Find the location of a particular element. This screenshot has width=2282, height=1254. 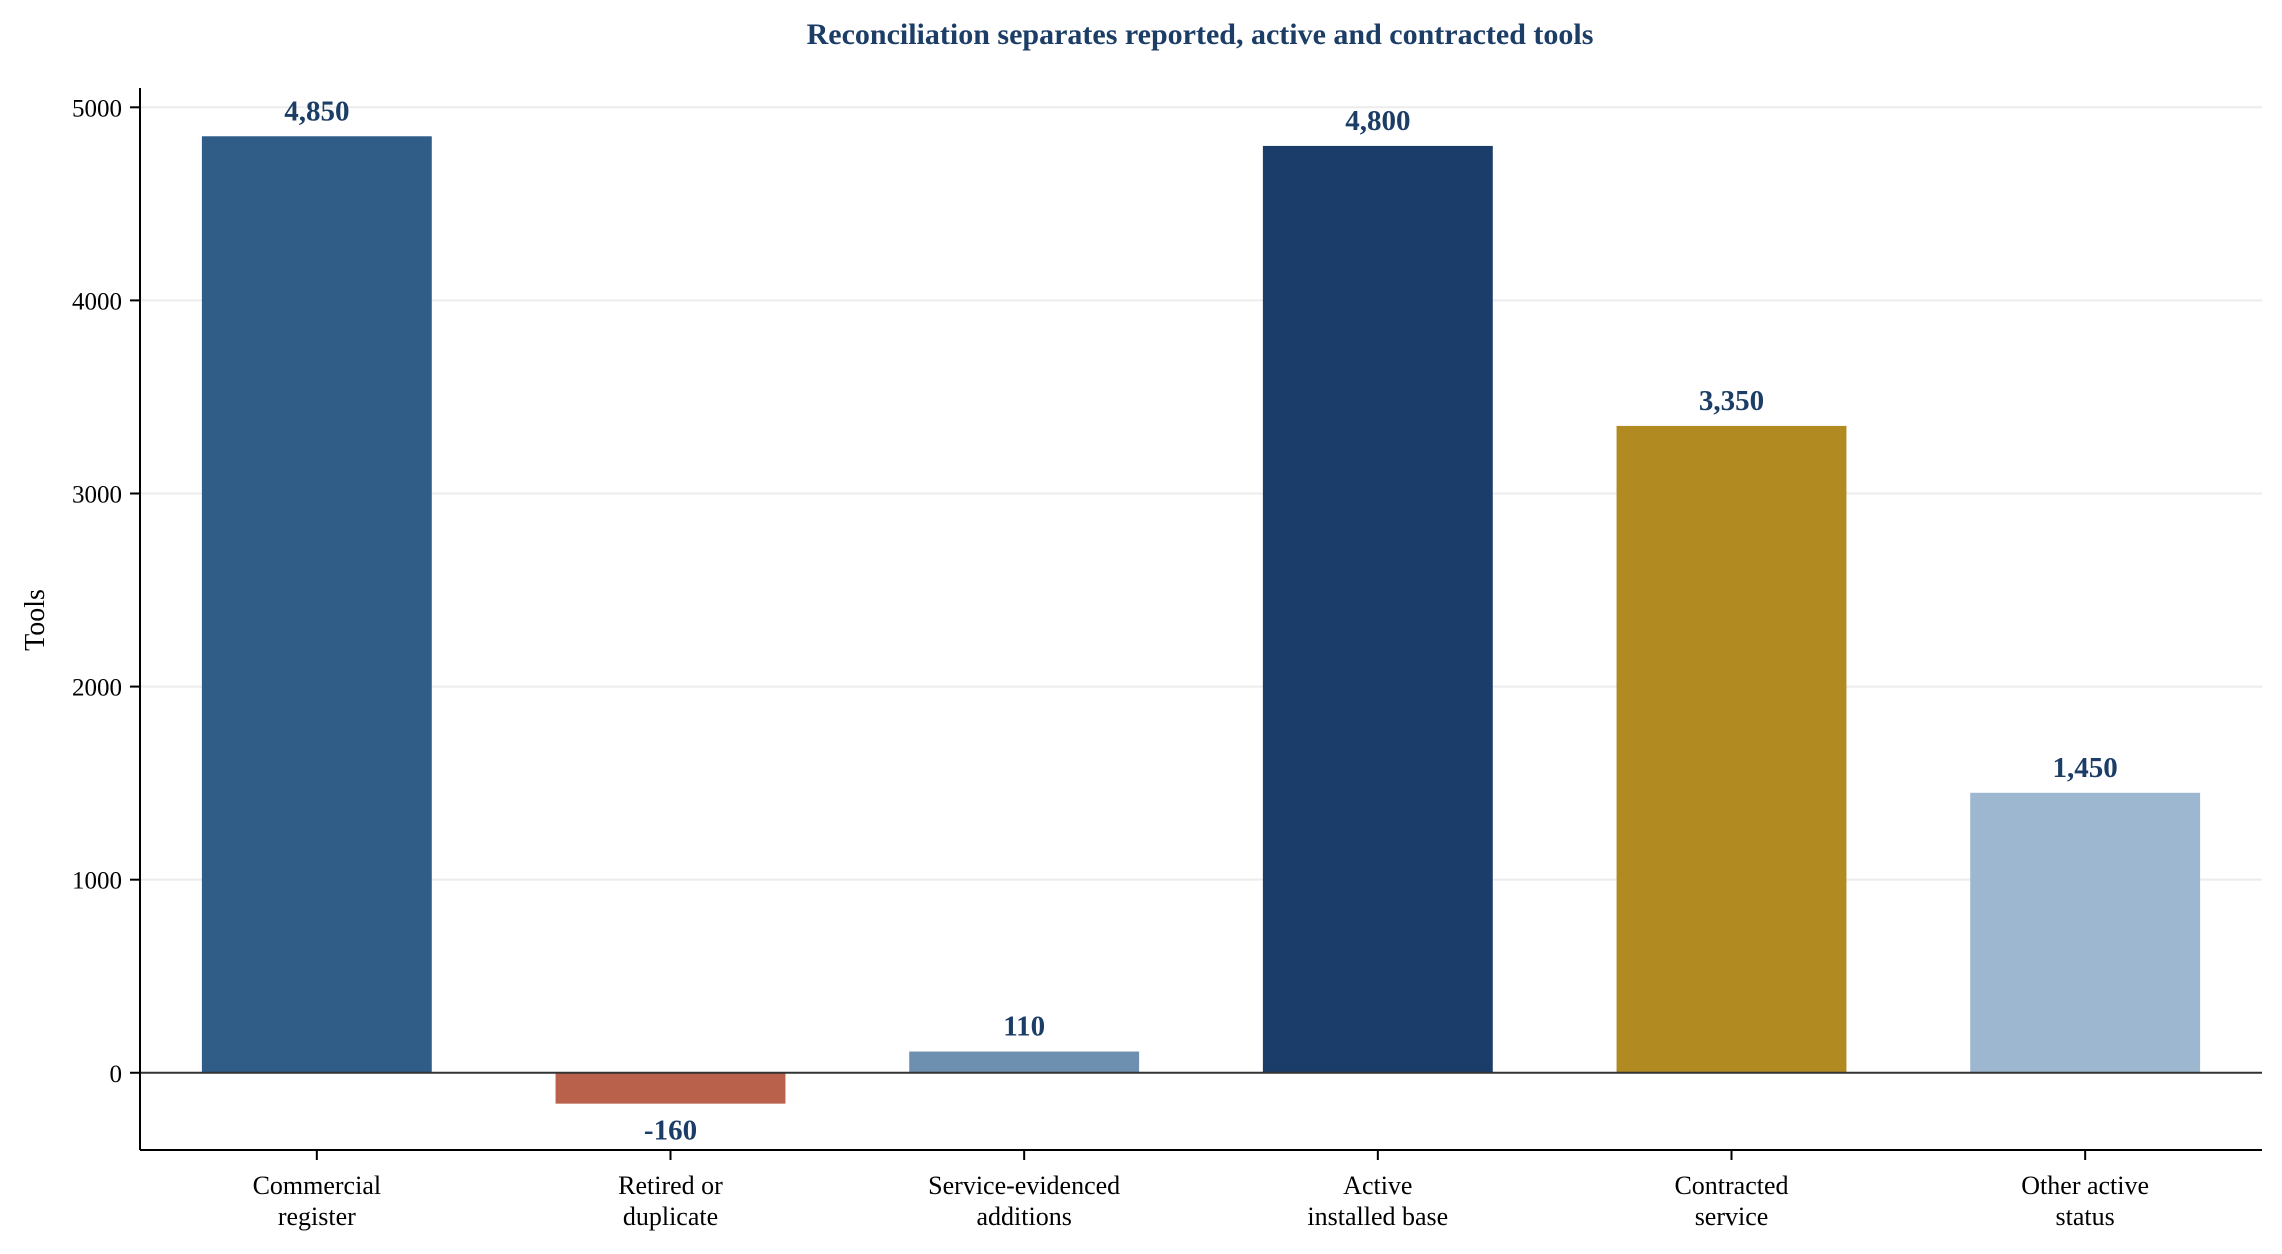

x-tick-label: Commercial is located at coordinates (317, 1185).